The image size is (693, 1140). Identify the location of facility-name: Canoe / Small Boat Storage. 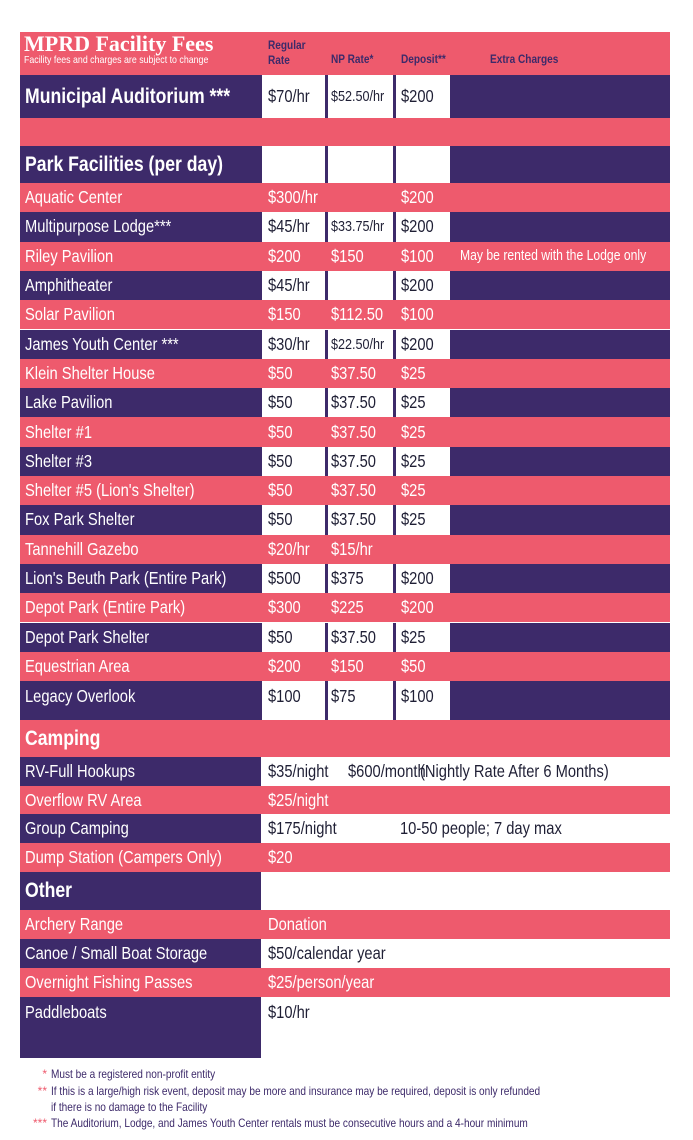
(116, 953).